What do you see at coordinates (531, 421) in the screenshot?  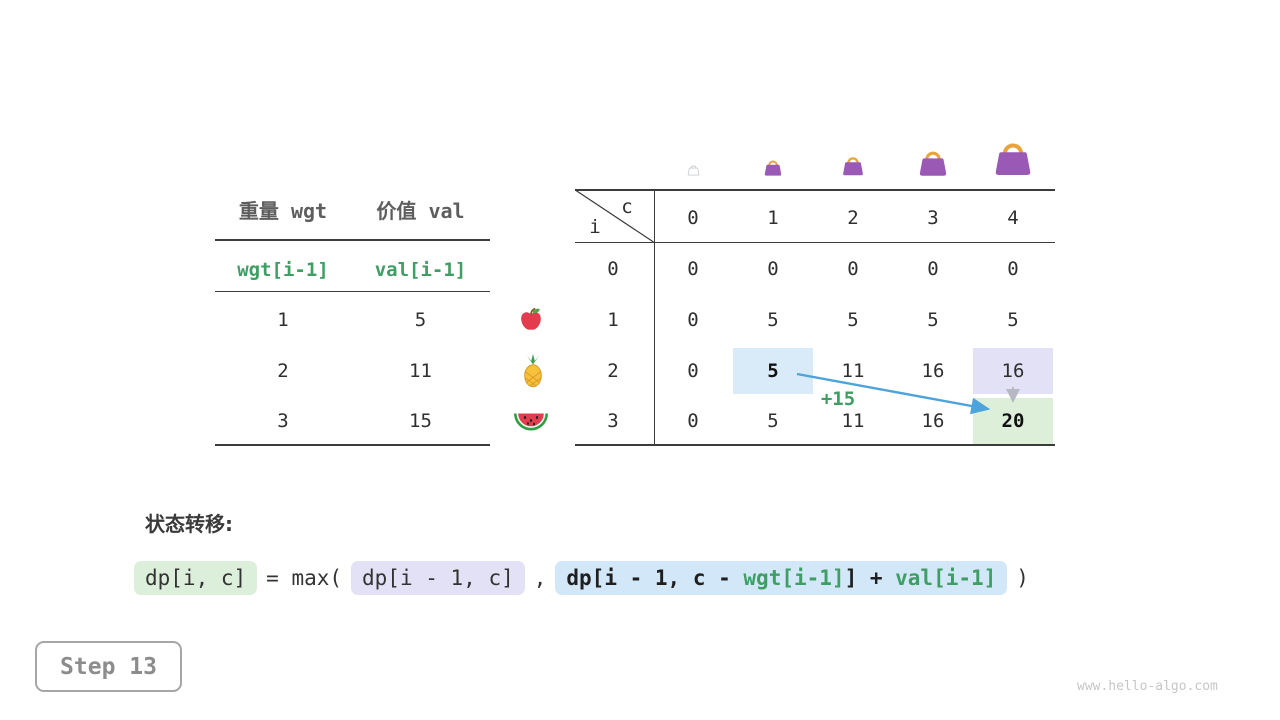 I see `watermelon-icon` at bounding box center [531, 421].